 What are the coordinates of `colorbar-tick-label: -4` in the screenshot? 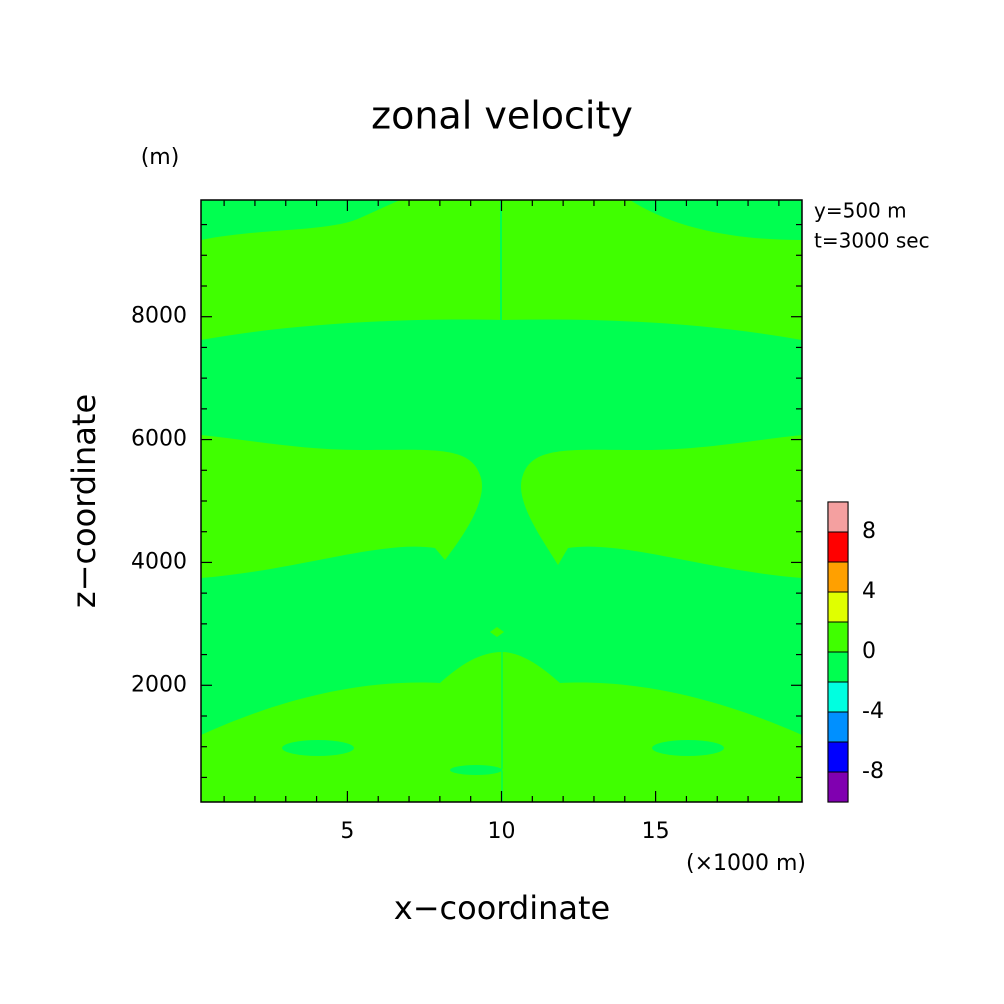 It's located at (873, 711).